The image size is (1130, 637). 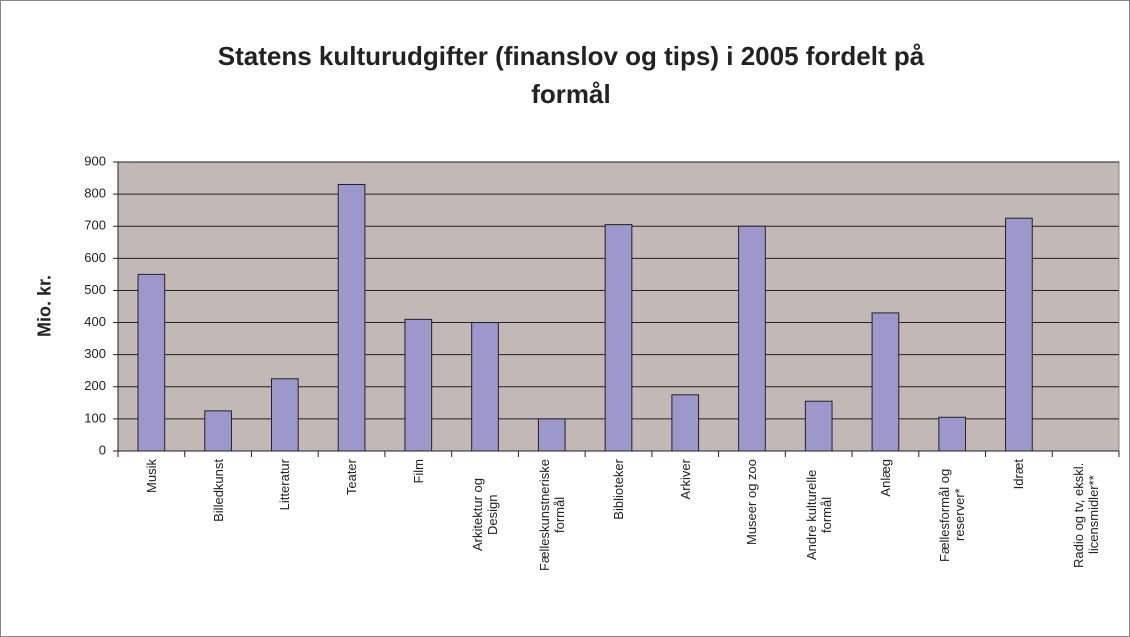 What do you see at coordinates (95, 160) in the screenshot?
I see `y-tick-label: 900` at bounding box center [95, 160].